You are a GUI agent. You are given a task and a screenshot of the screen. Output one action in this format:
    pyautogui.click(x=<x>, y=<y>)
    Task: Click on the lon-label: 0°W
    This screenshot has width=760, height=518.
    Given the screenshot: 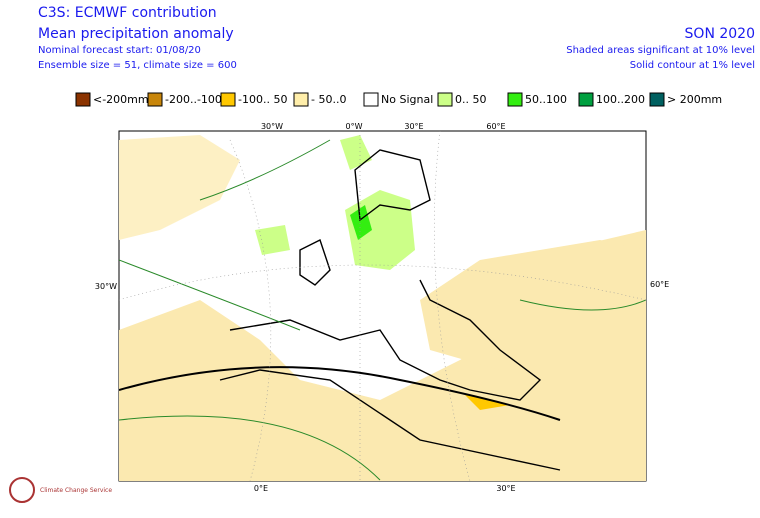 What is the action you would take?
    pyautogui.click(x=354, y=126)
    